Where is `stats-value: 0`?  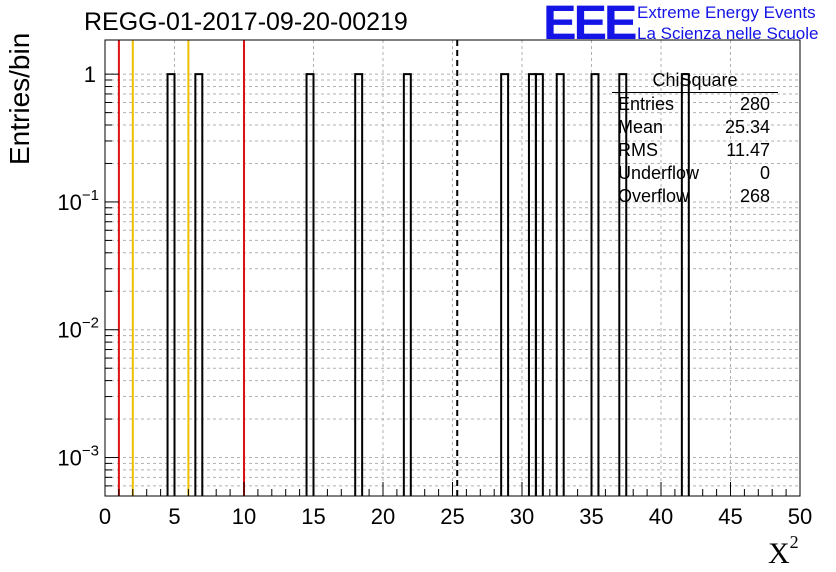 stats-value: 0 is located at coordinates (764, 173).